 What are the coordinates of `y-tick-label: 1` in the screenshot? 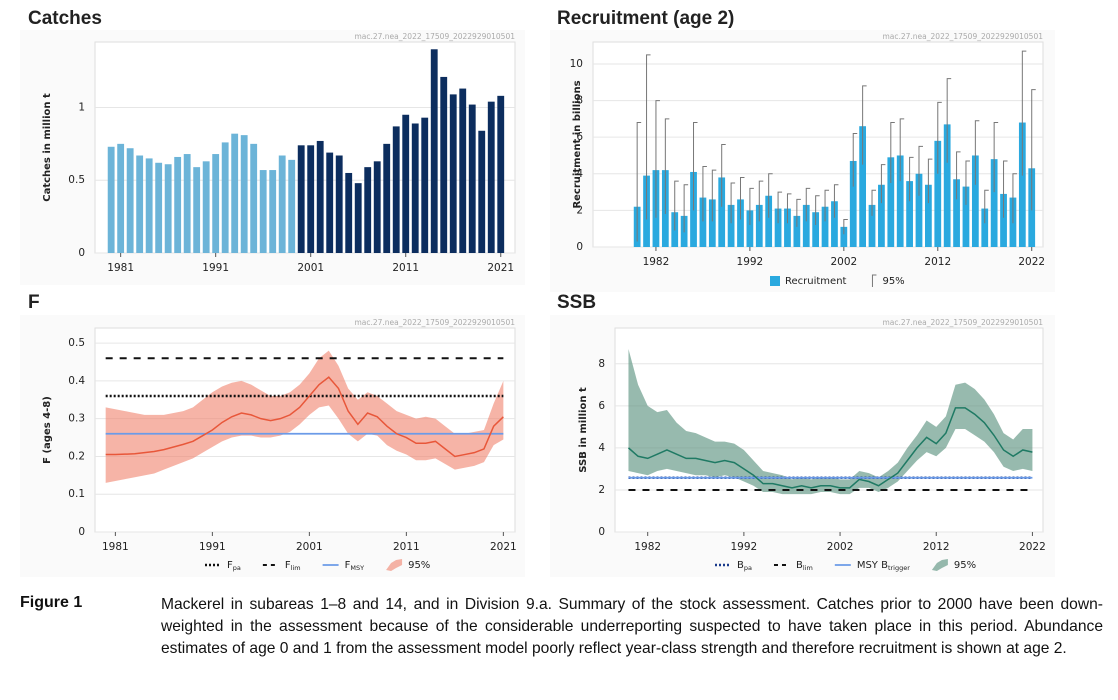 It's located at (81, 107).